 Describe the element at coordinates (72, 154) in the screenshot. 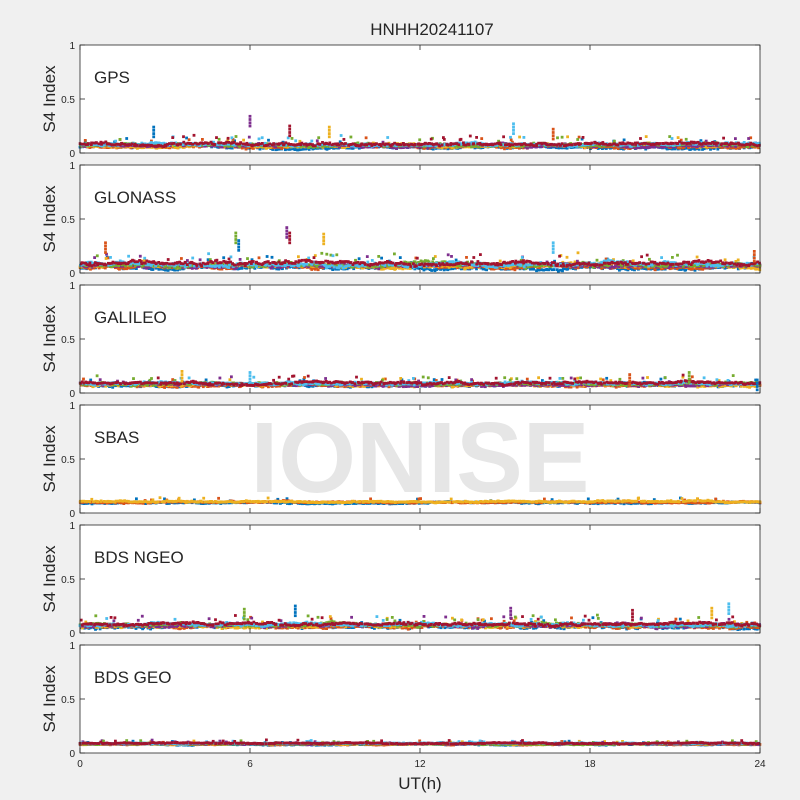

I see `y-tick-label: 0` at that location.